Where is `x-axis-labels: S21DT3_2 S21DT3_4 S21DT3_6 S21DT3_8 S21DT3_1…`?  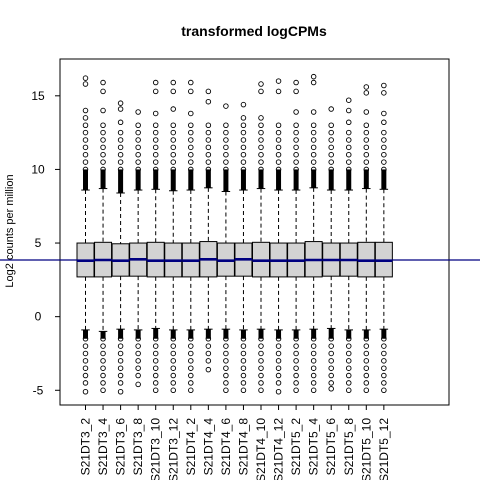
x-axis-labels: S21DT3_2 S21DT3_4 S21DT3_6 S21DT3_8 S21DT3_1… is located at coordinates (235, 442).